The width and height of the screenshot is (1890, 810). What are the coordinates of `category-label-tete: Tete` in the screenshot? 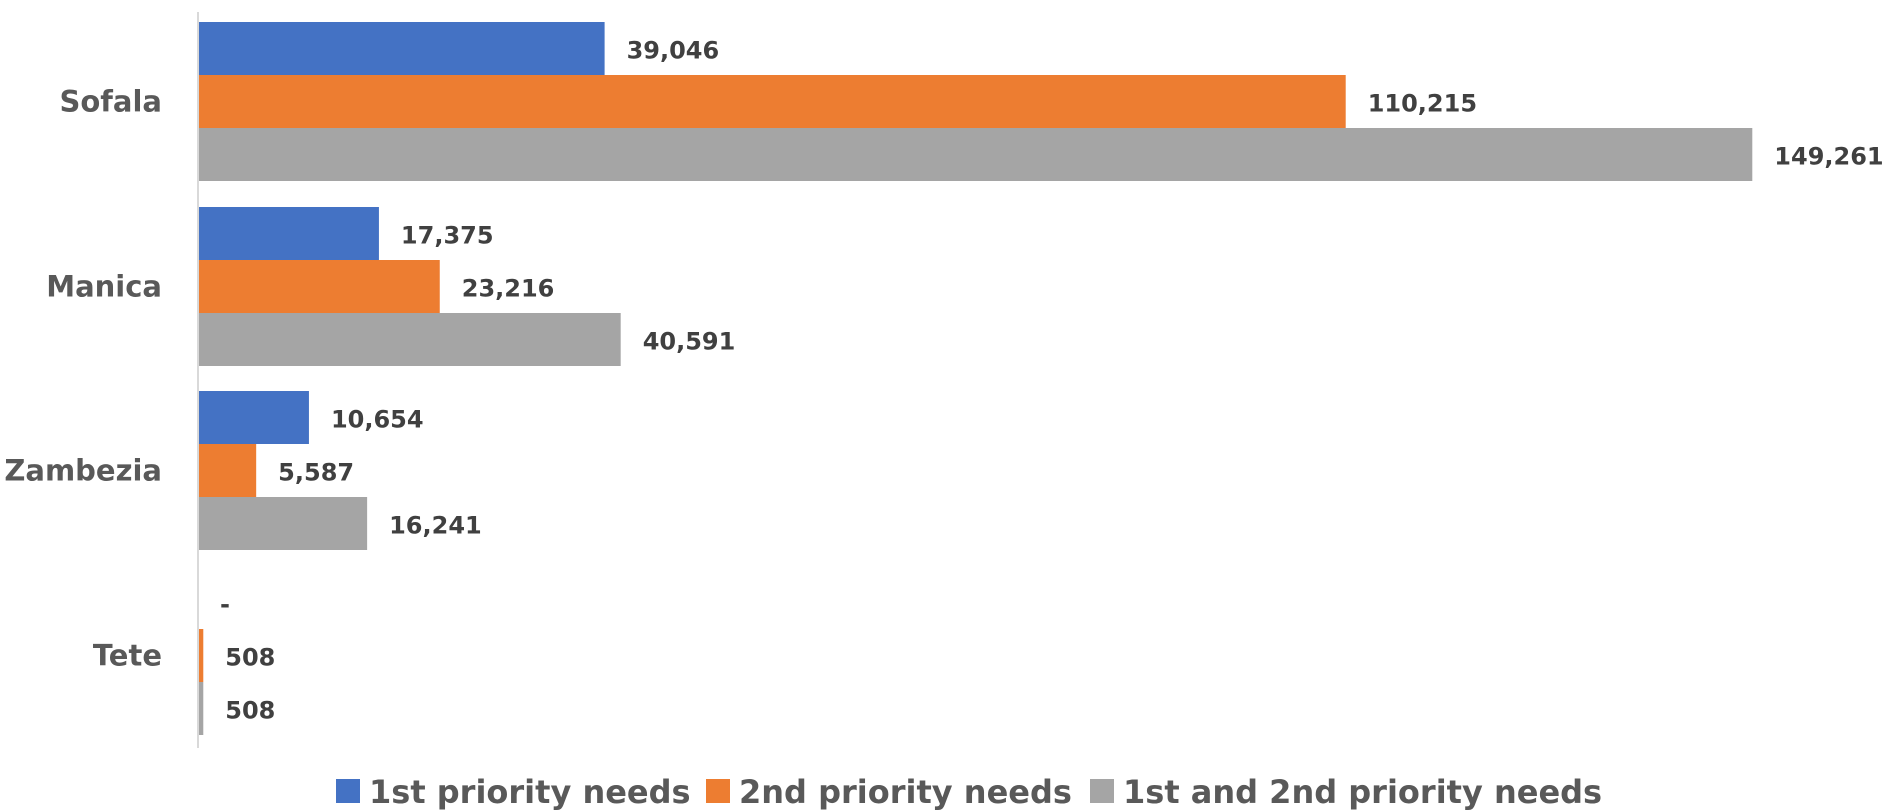 It's located at (127, 656).